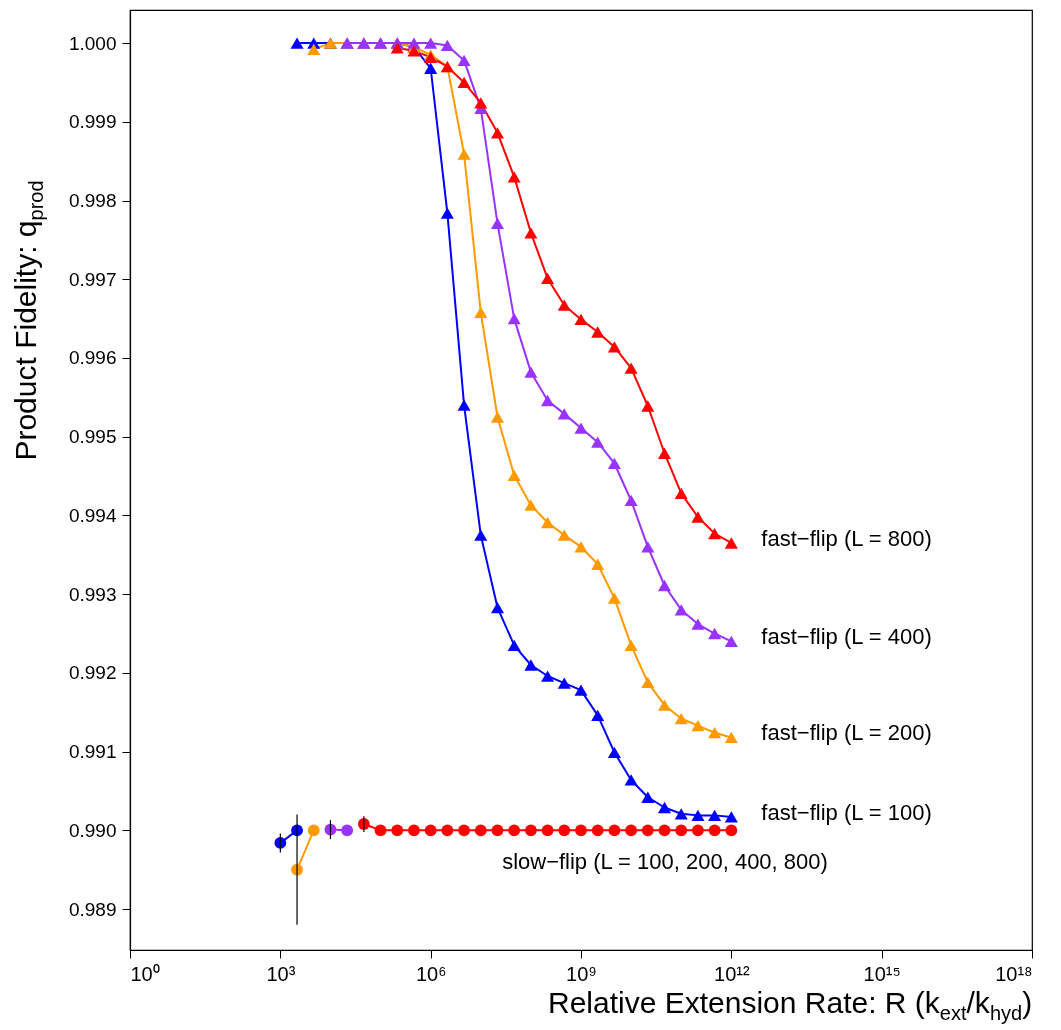  Describe the element at coordinates (846, 538) in the screenshot. I see `series-label: fast−flip (L = 800)` at that location.